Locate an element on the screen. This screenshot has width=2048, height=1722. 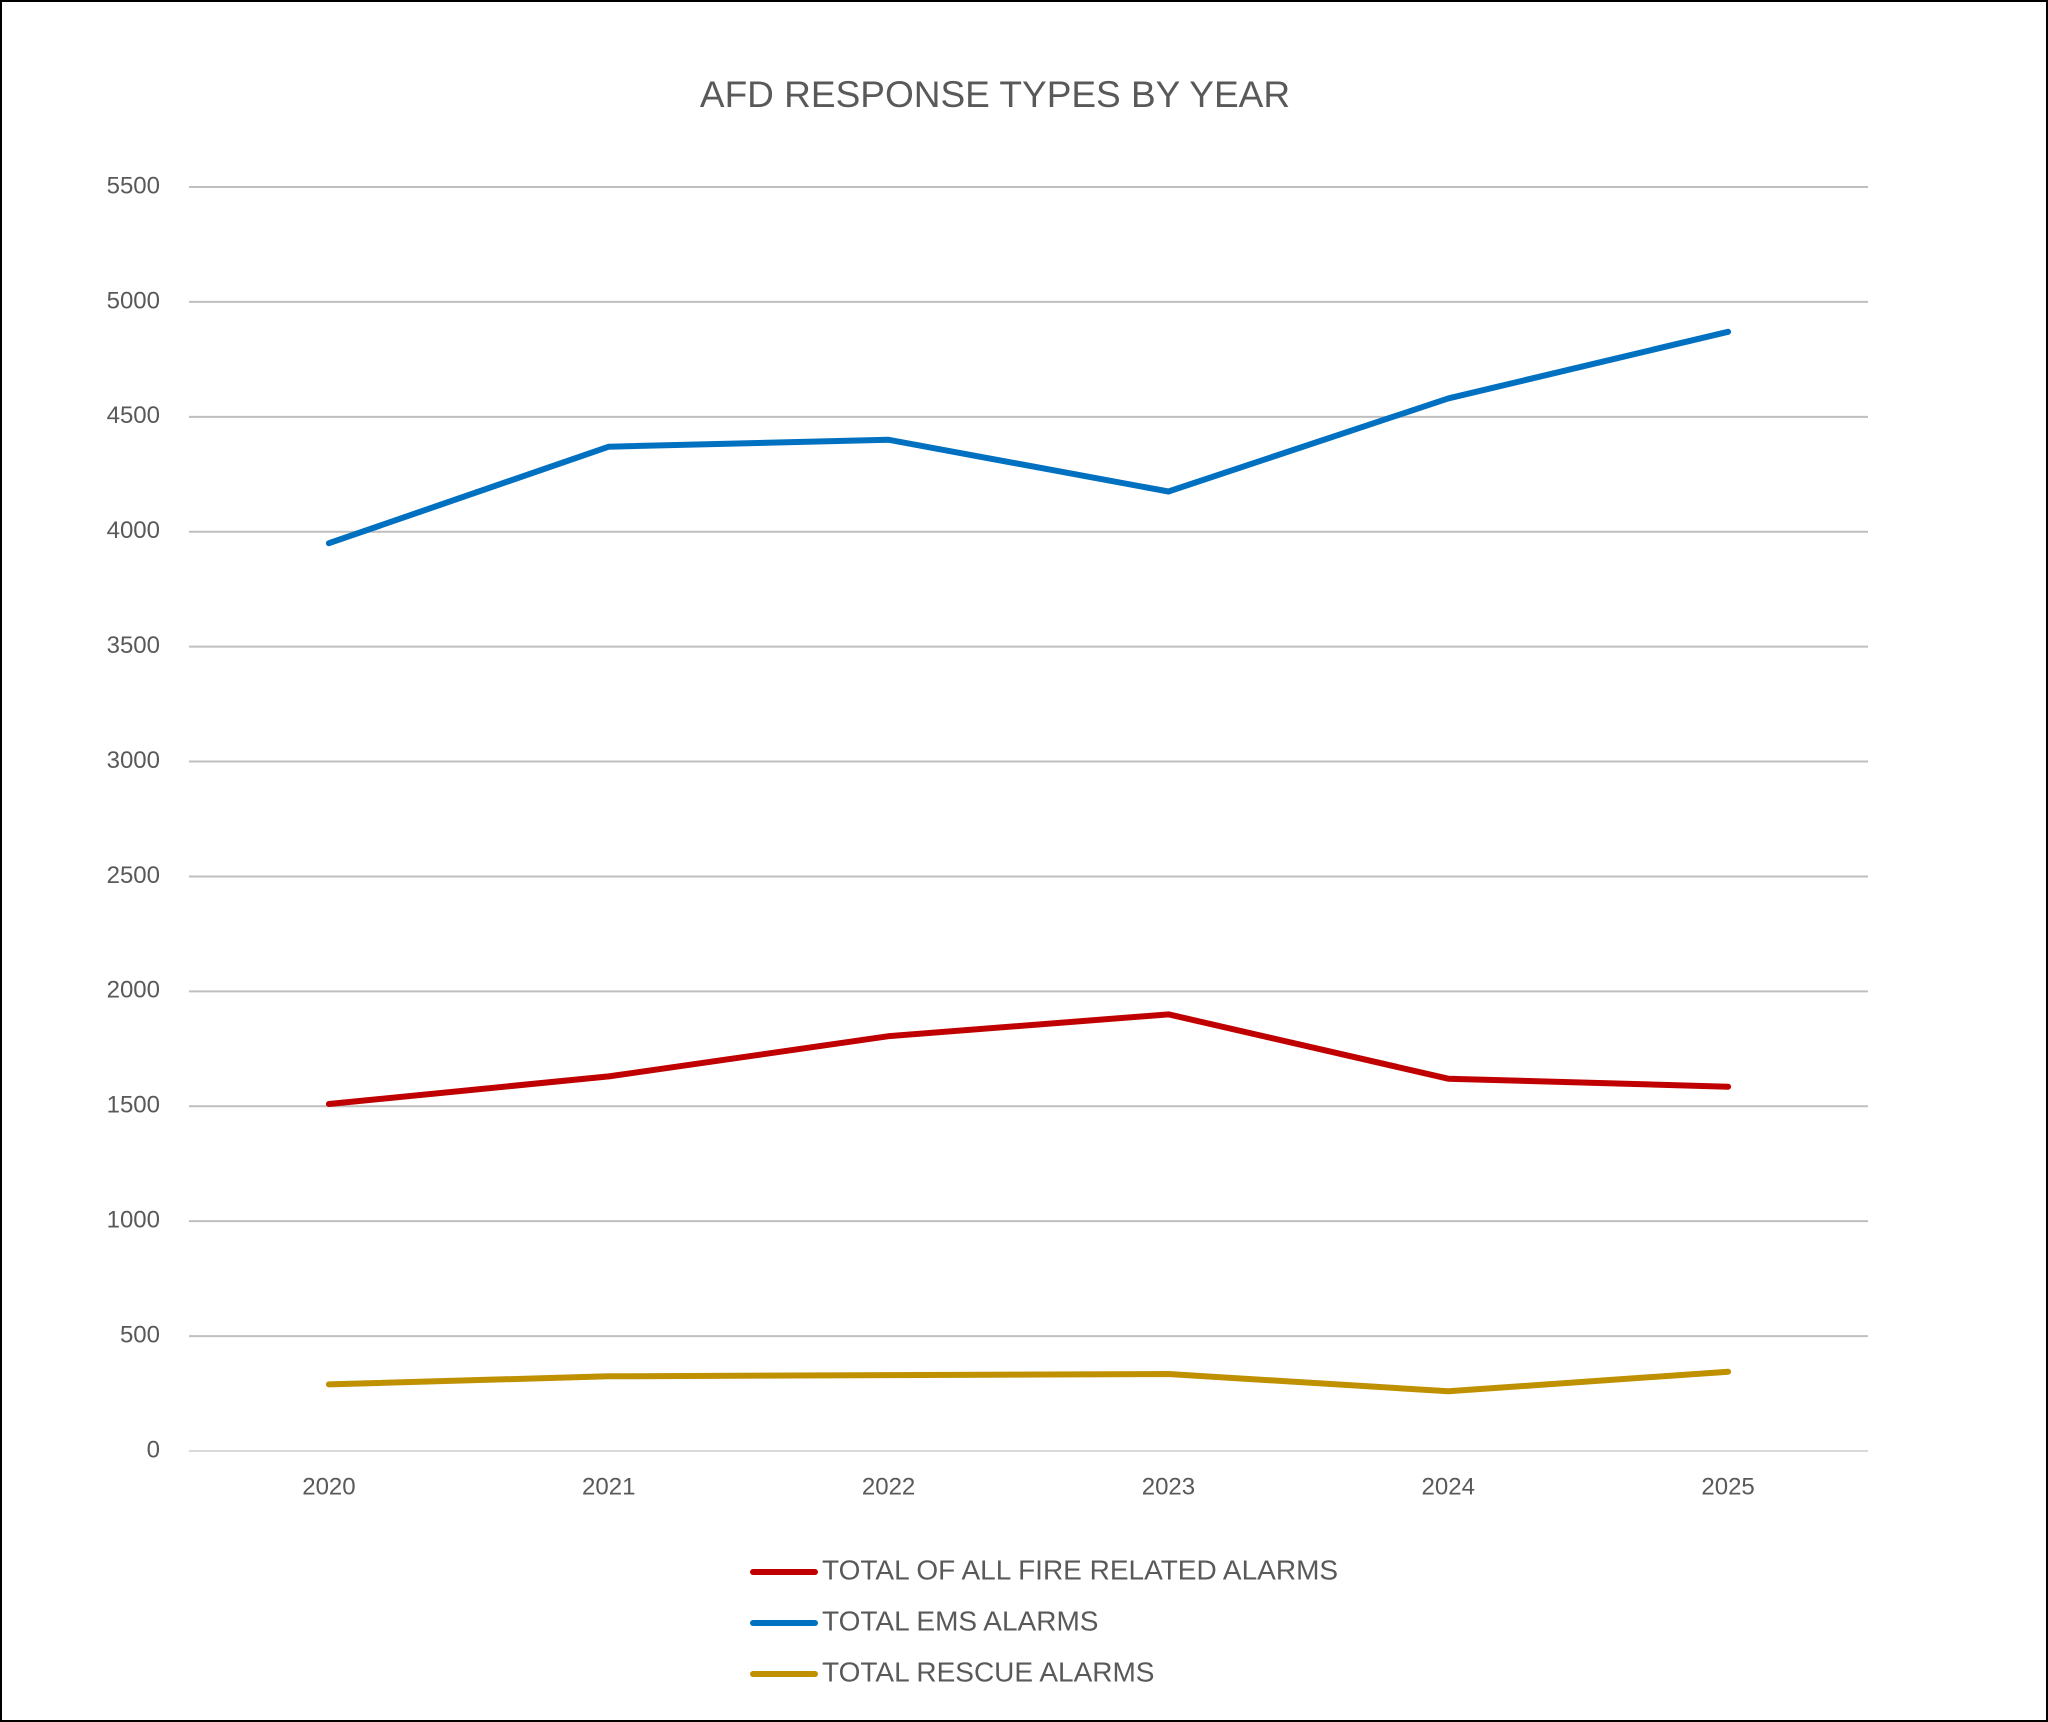
x-tick-label: 2024 is located at coordinates (1448, 1486).